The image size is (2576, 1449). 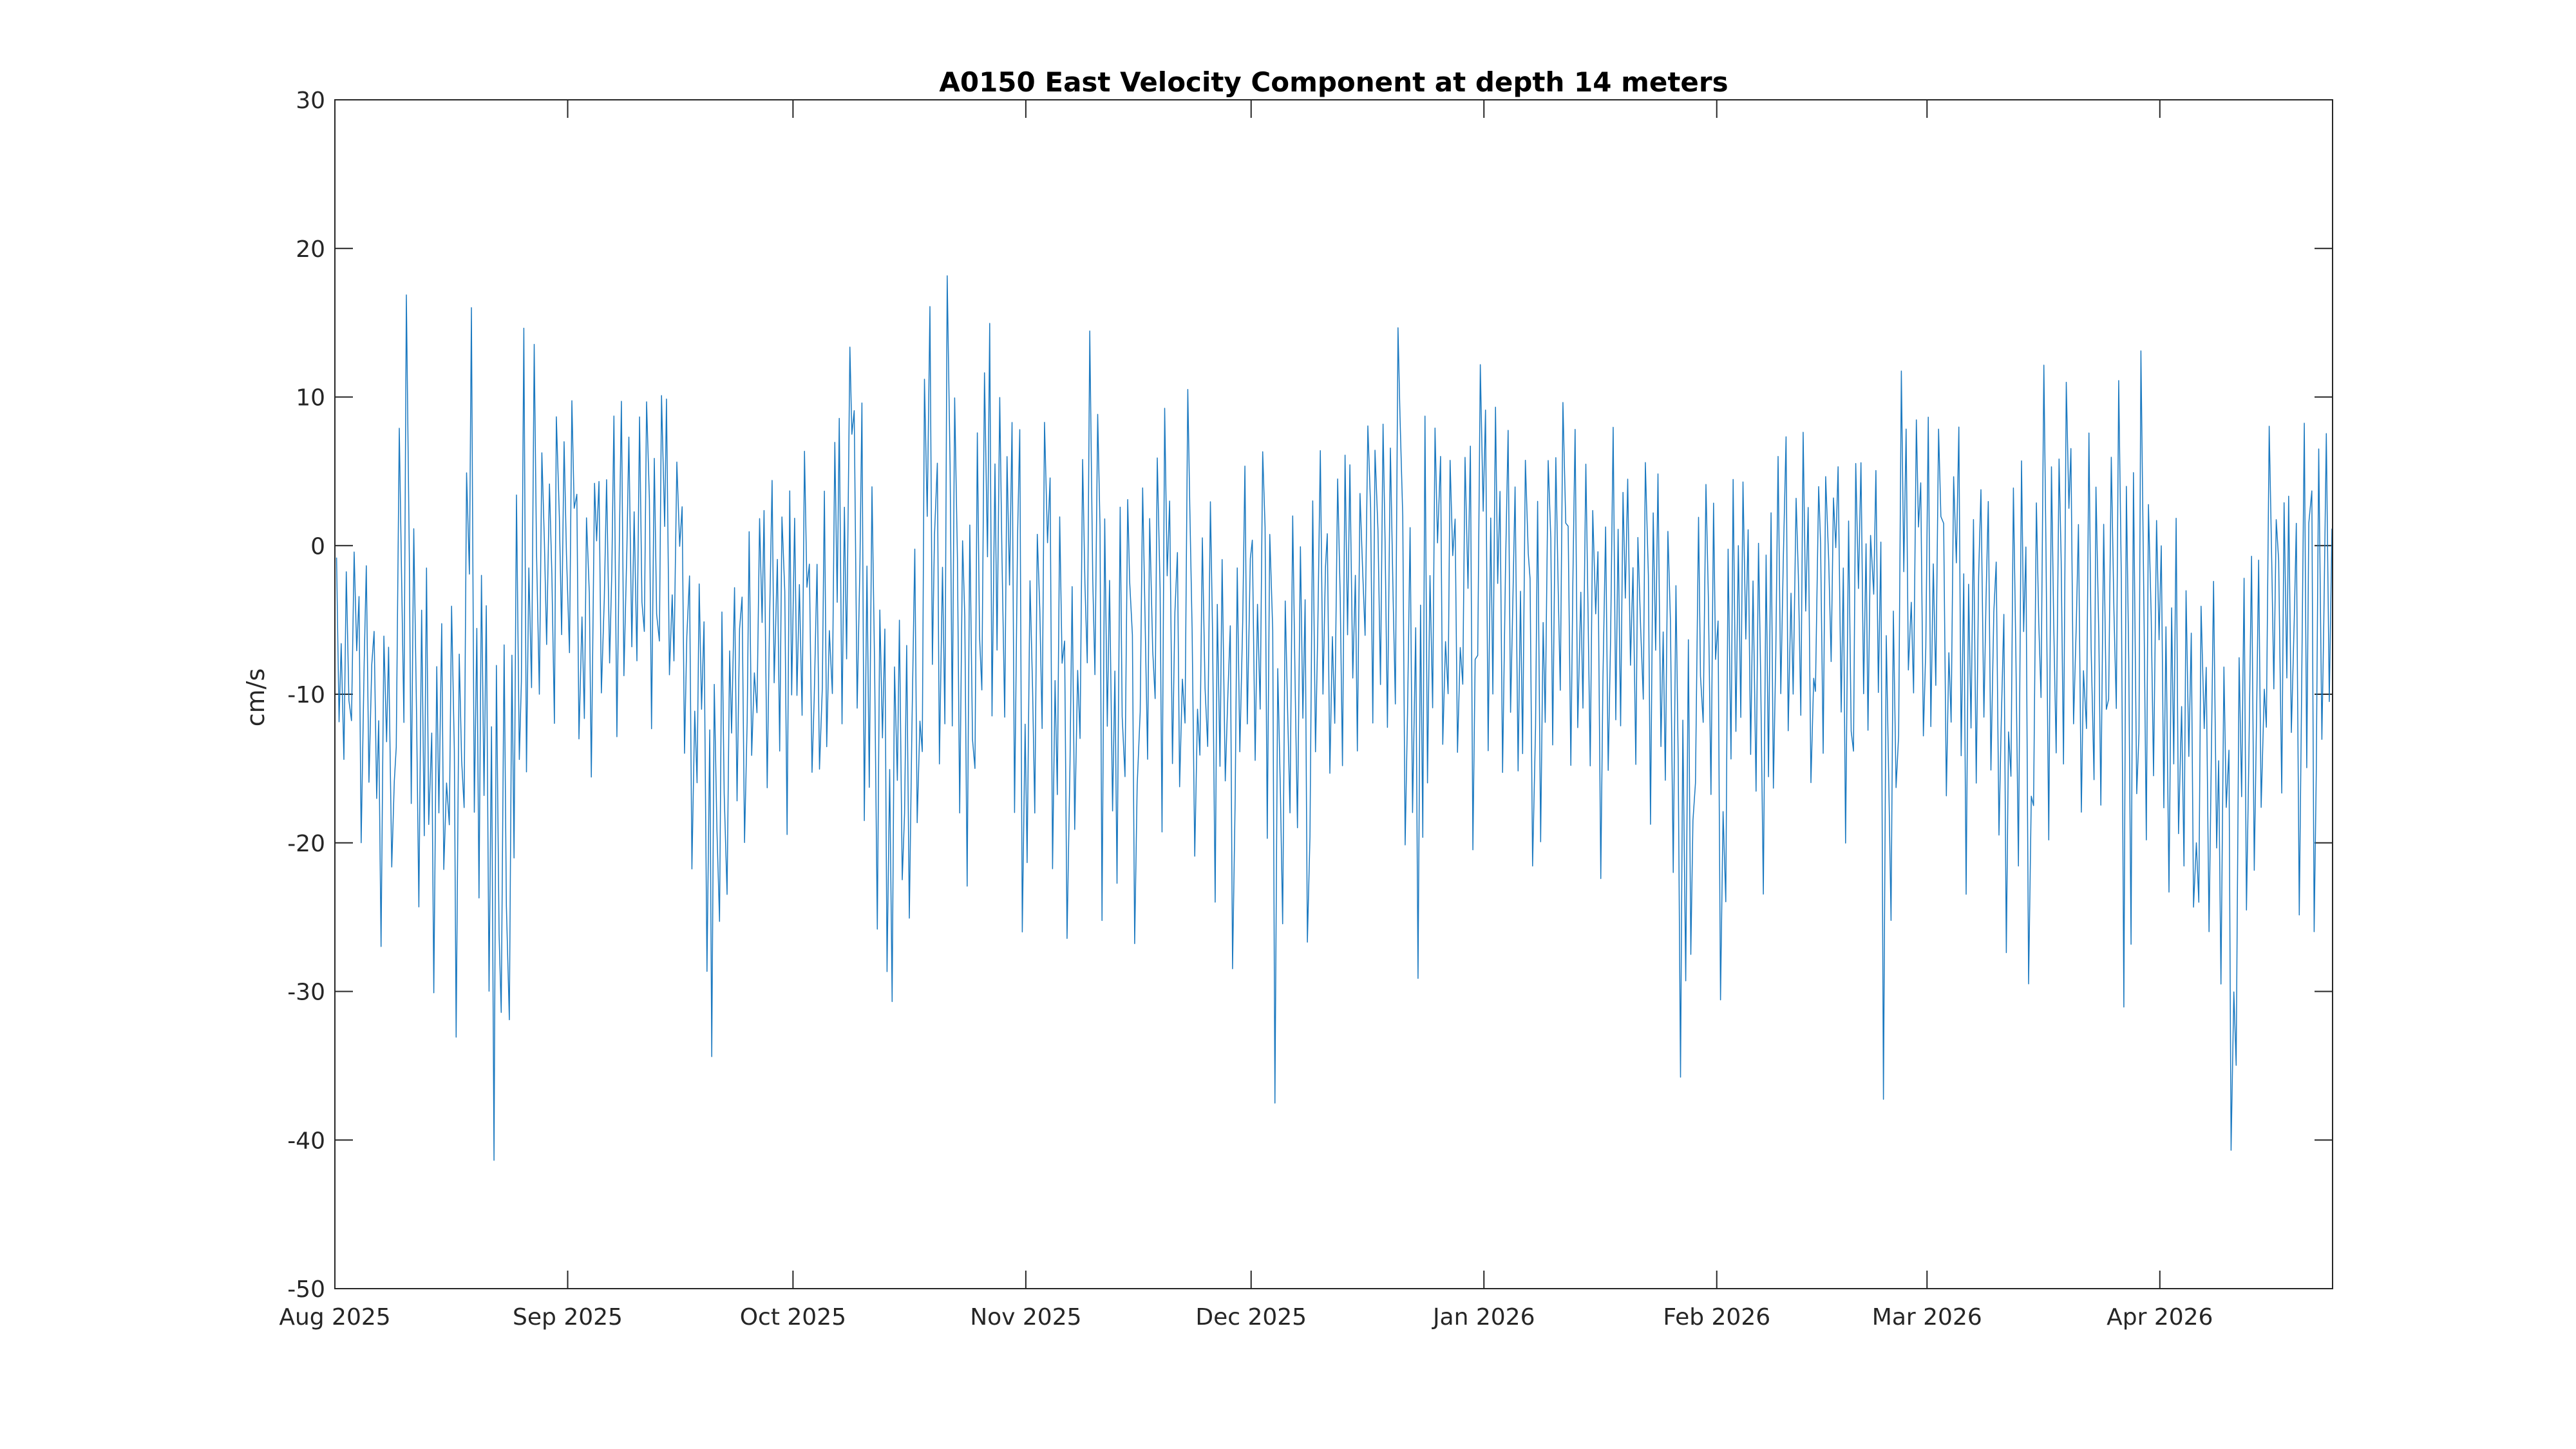 I want to click on y-tick-label: -30, so click(x=306, y=993).